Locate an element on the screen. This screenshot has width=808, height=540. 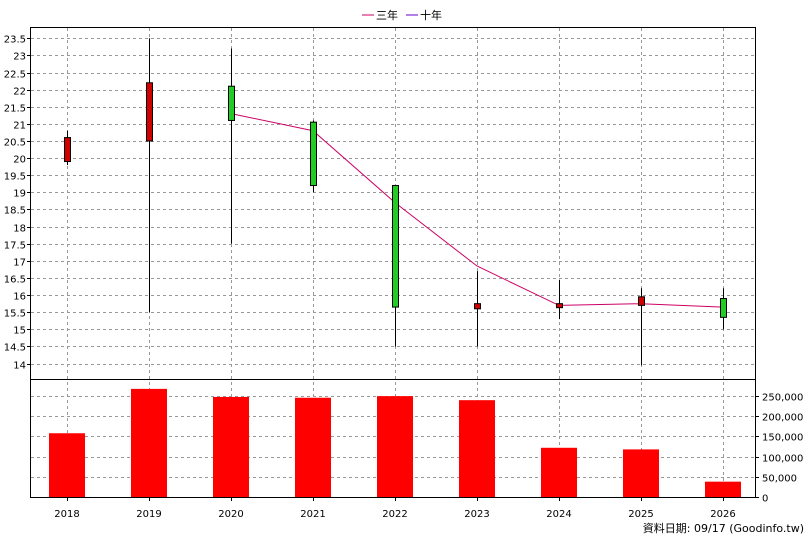
x-tick-label: 2019 is located at coordinates (148, 514).